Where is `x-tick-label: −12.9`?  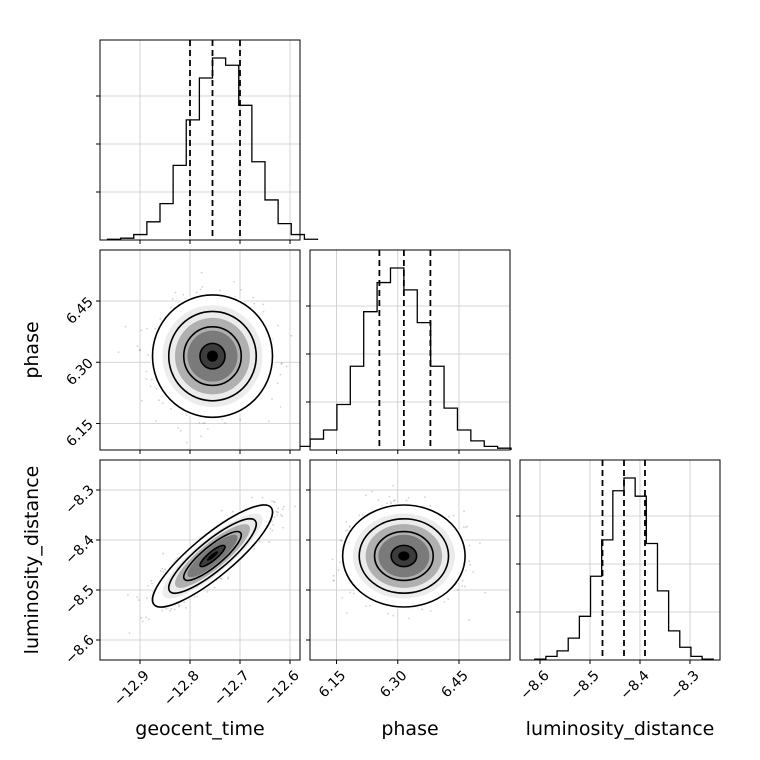
x-tick-label: −12.9 is located at coordinates (132, 689).